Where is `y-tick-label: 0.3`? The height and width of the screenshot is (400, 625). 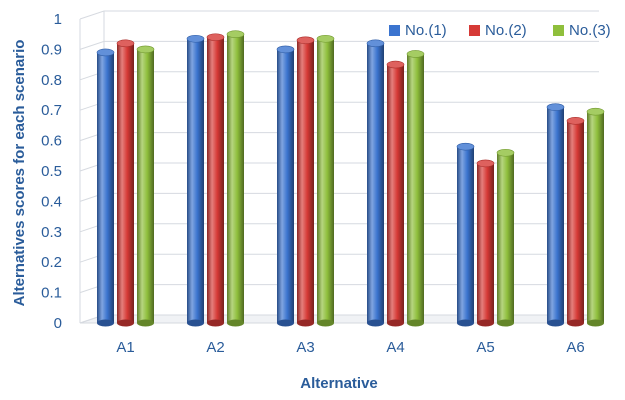 y-tick-label: 0.3 is located at coordinates (51, 232).